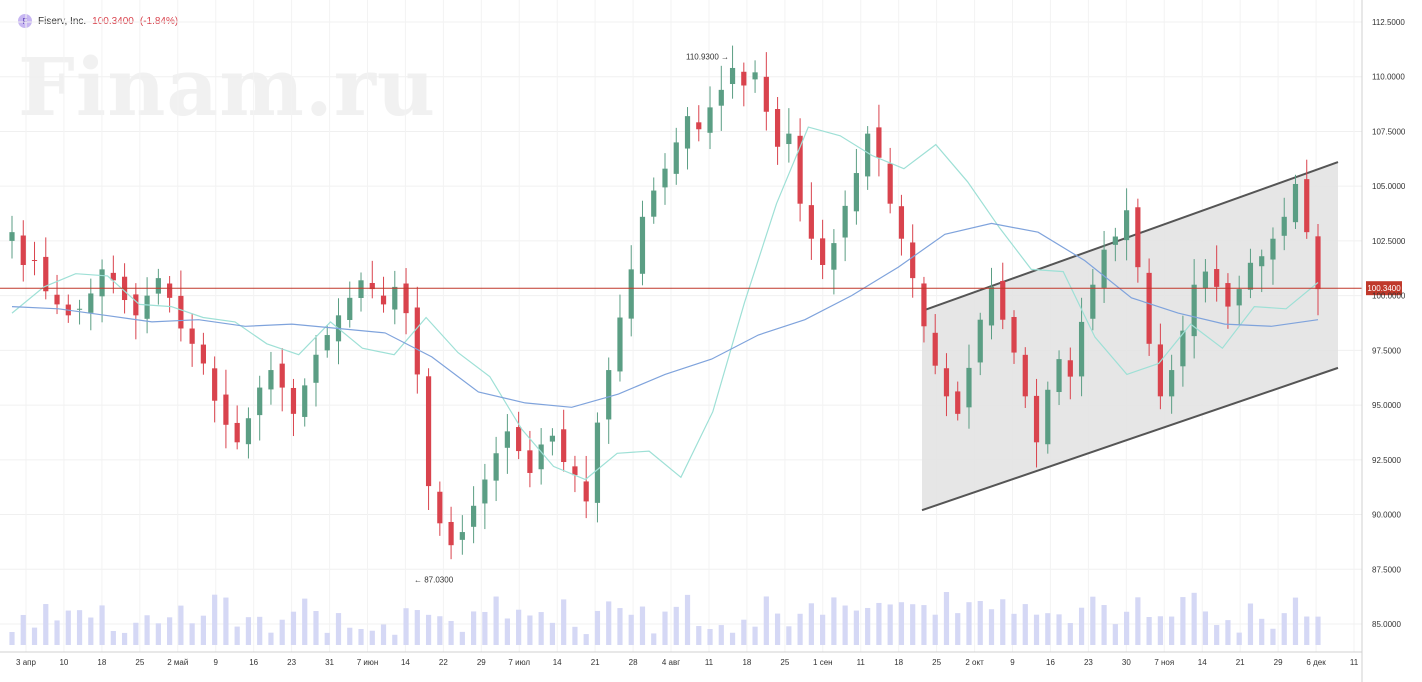 The image size is (1422, 682). Describe the element at coordinates (1386, 460) in the screenshot. I see `y-tick-label: 92.5000` at that location.